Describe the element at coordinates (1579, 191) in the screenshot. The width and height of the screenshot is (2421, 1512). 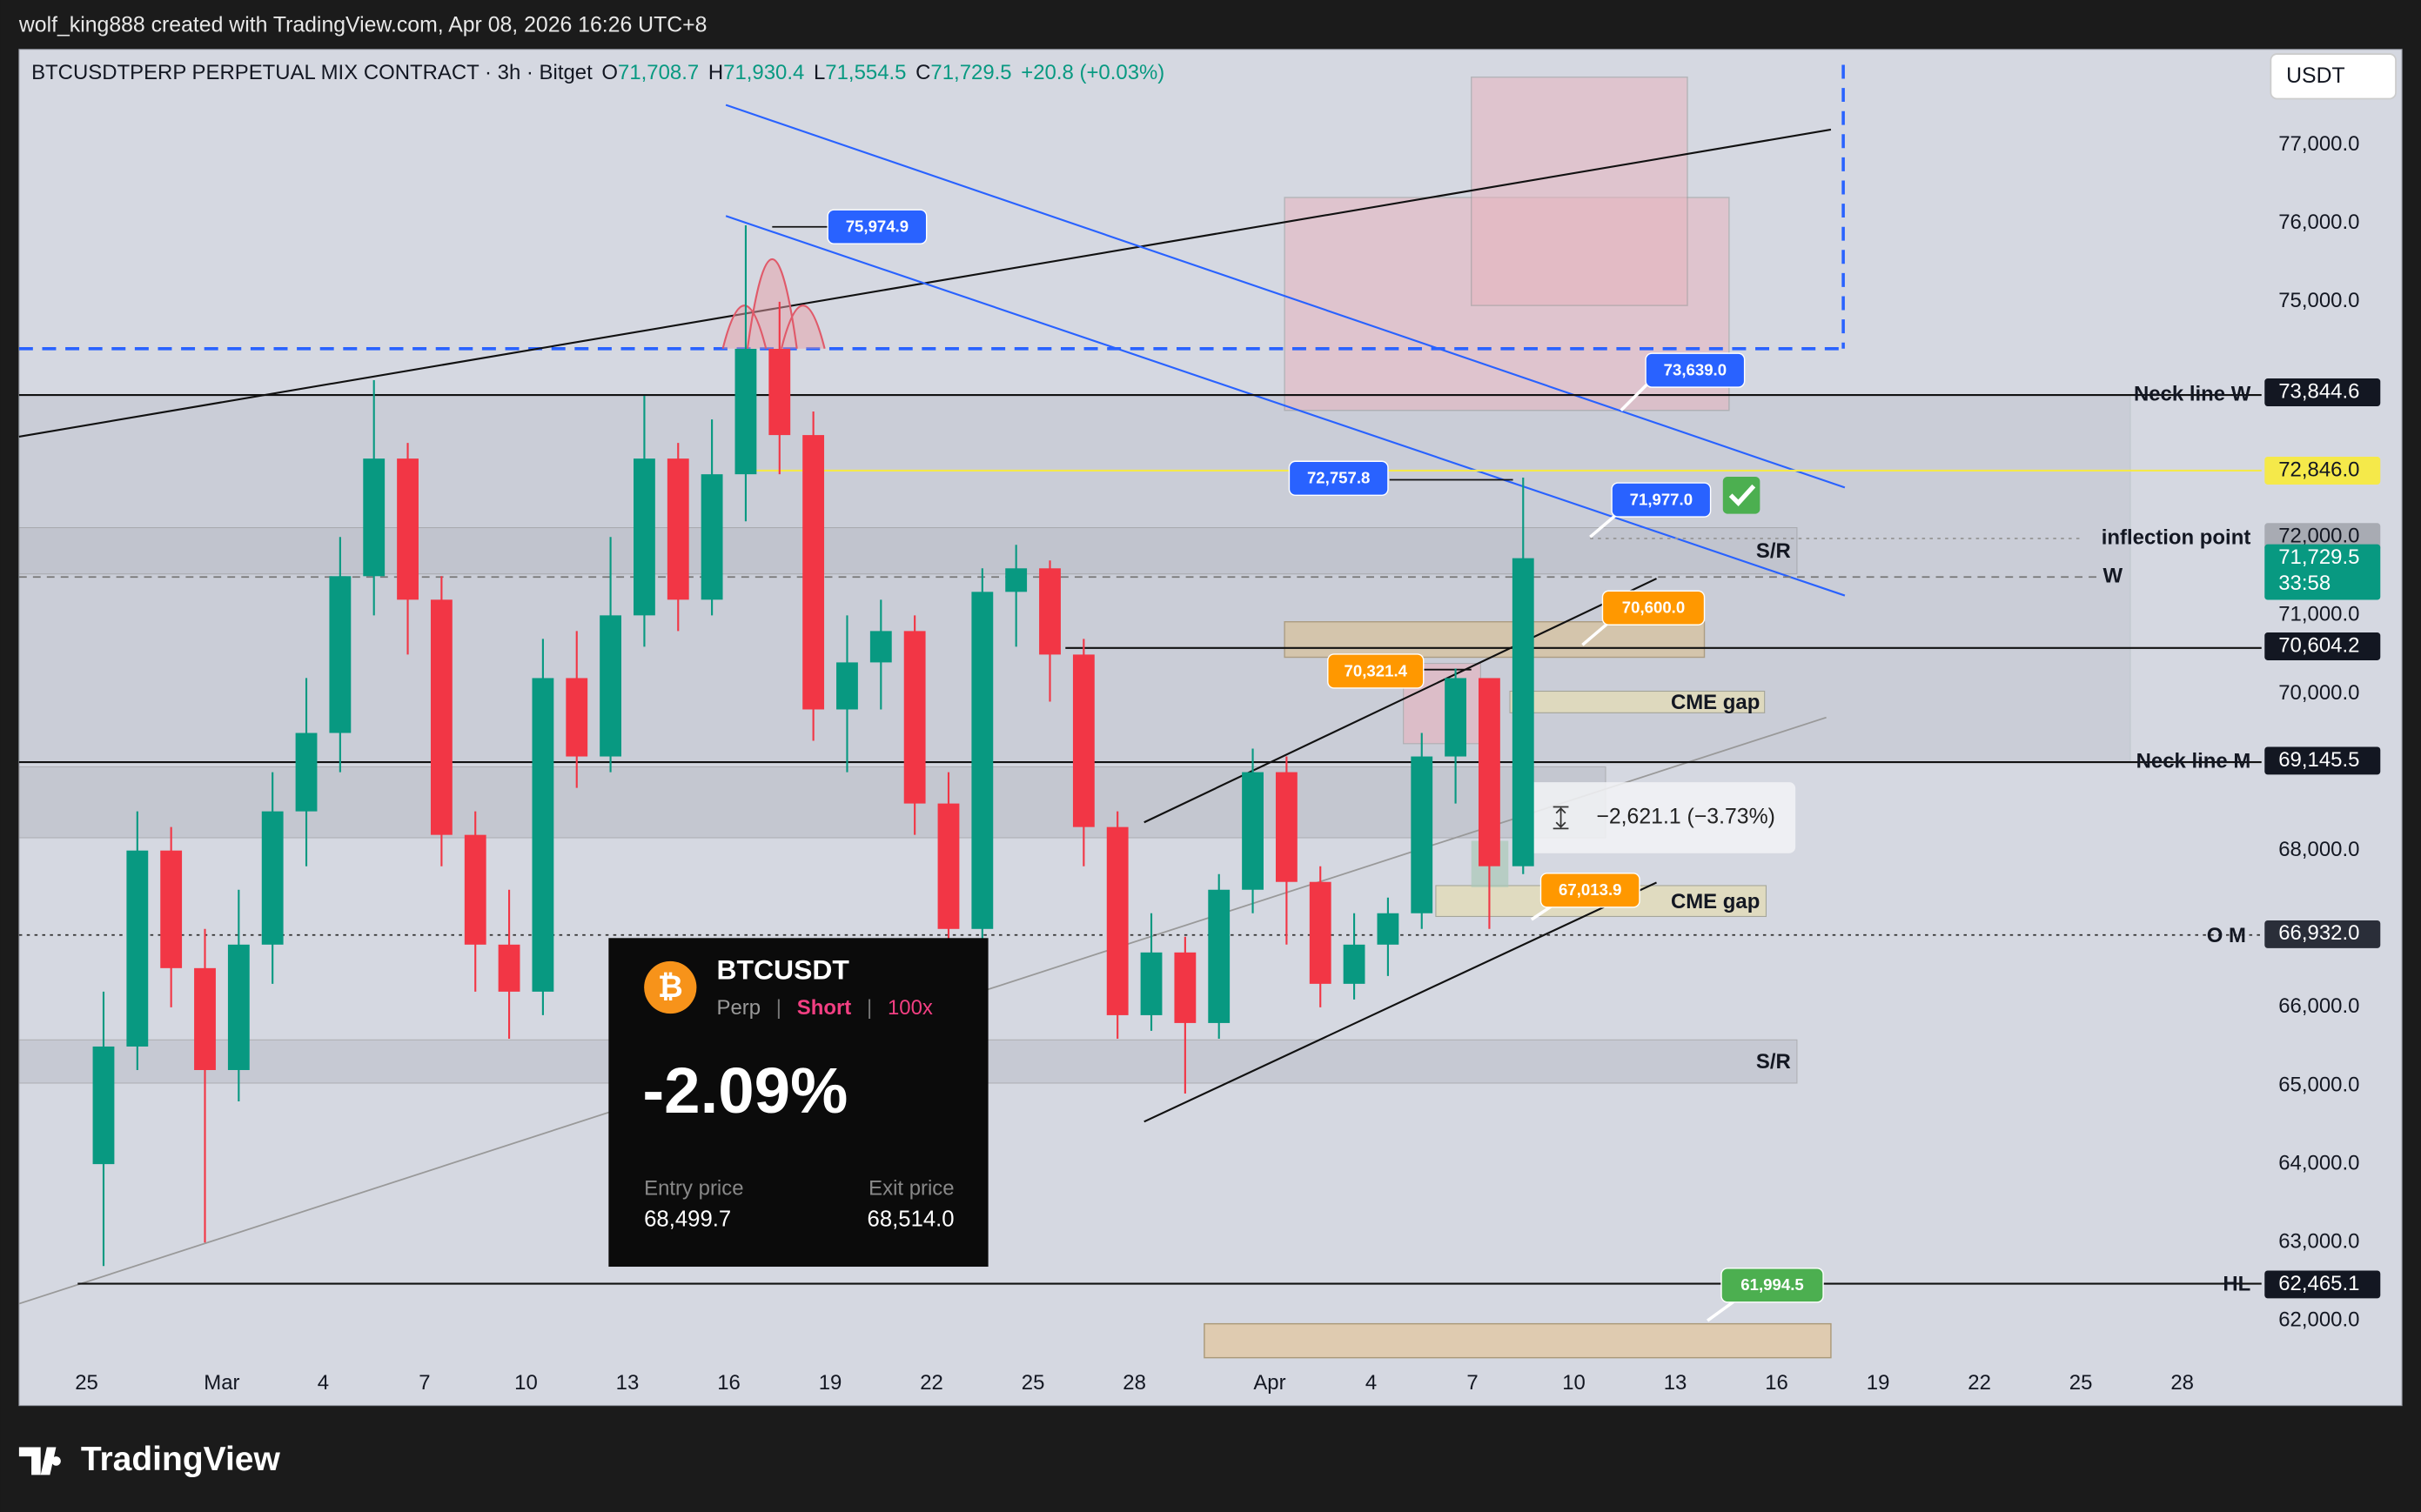
I see `pink-zone` at that location.